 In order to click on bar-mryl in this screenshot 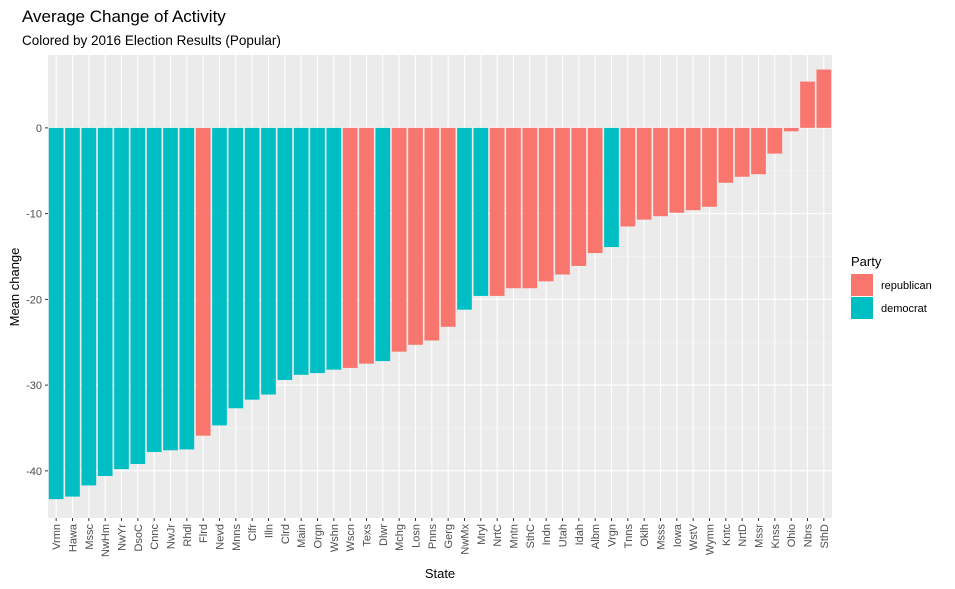, I will do `click(481, 211)`.